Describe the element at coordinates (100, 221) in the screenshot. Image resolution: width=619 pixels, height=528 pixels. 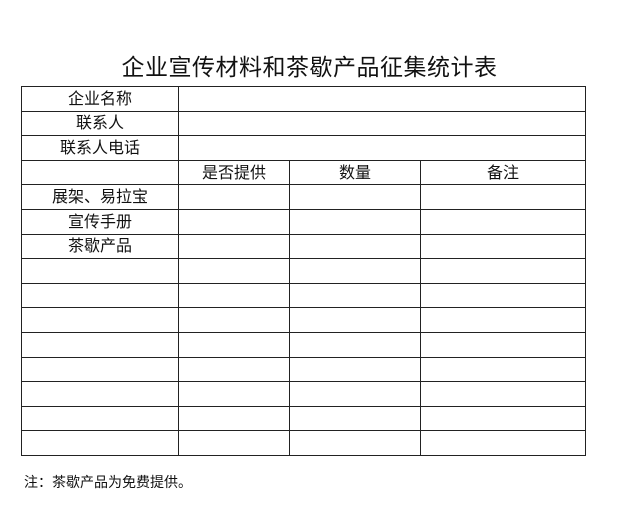
I see `item-label: 宣传手册` at that location.